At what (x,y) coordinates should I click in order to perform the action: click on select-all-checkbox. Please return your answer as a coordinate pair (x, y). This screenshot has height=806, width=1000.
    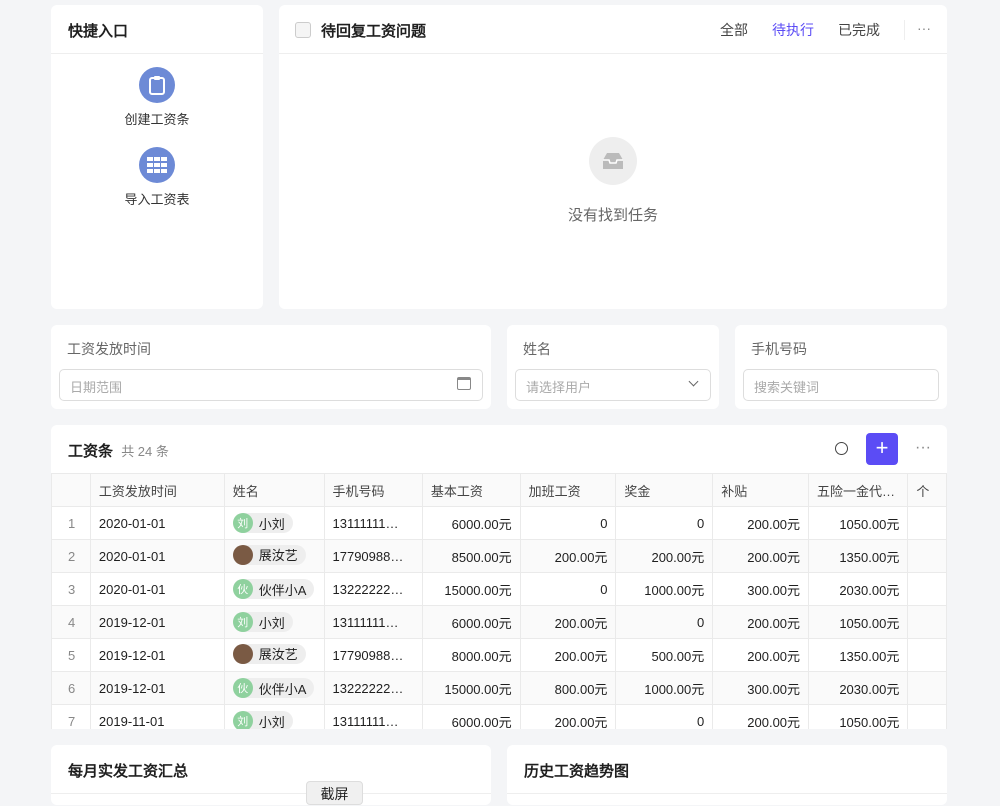
    Looking at the image, I should click on (303, 30).